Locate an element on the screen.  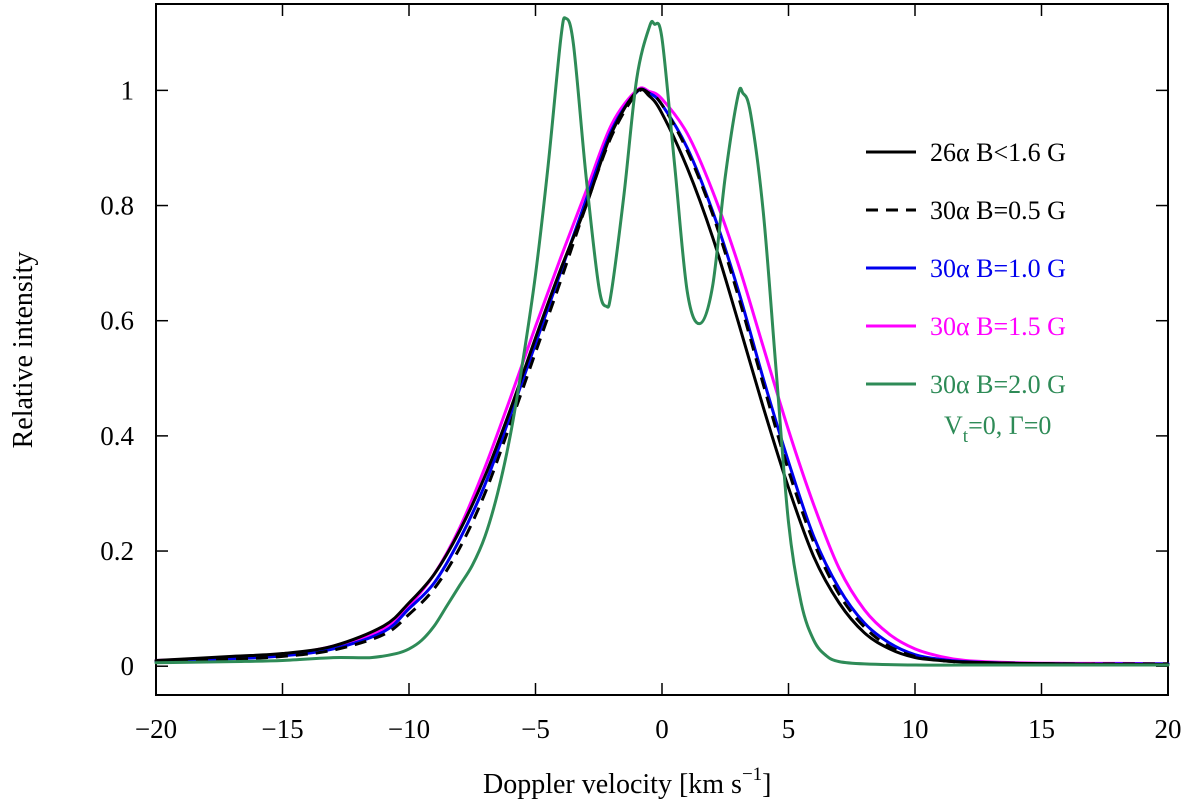
x-axis-unit-exponent: −1 is located at coordinates (752, 774).